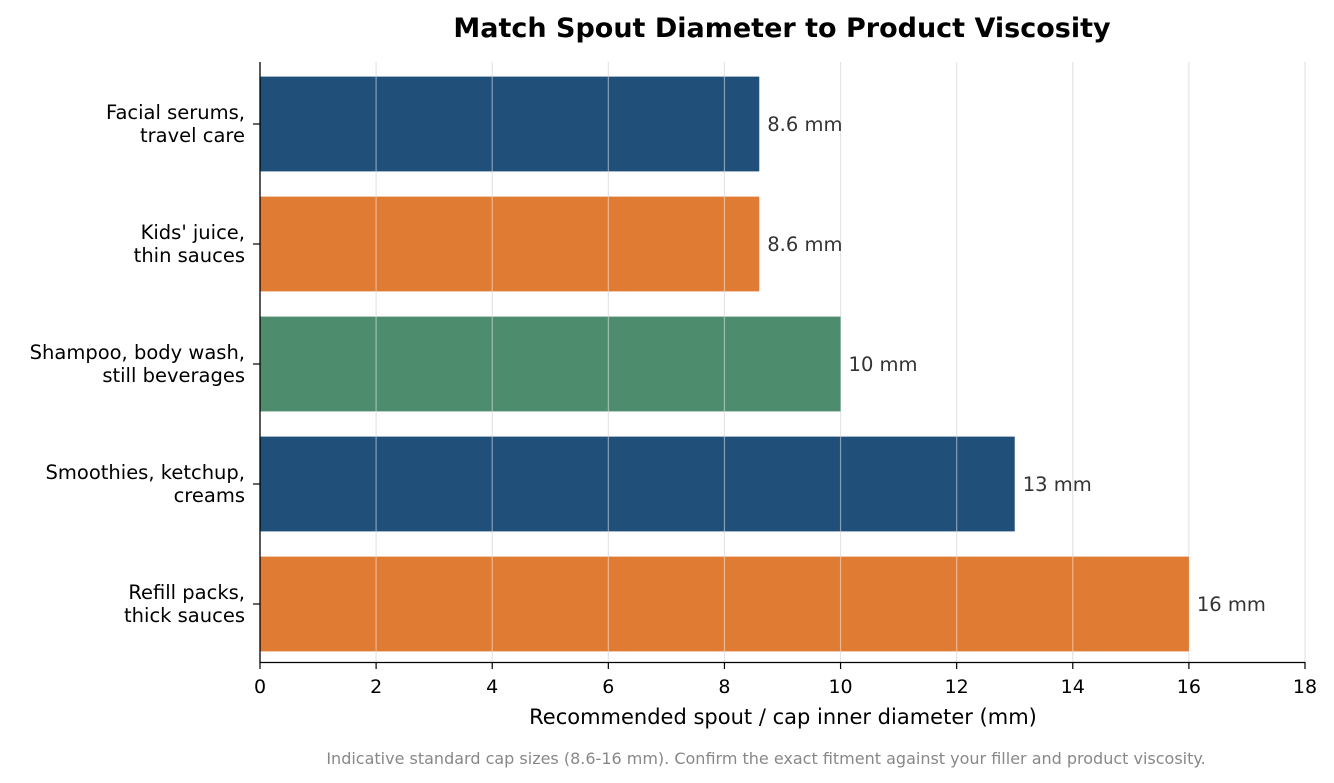 The height and width of the screenshot is (783, 1334). I want to click on x-tick-label: 2, so click(376, 687).